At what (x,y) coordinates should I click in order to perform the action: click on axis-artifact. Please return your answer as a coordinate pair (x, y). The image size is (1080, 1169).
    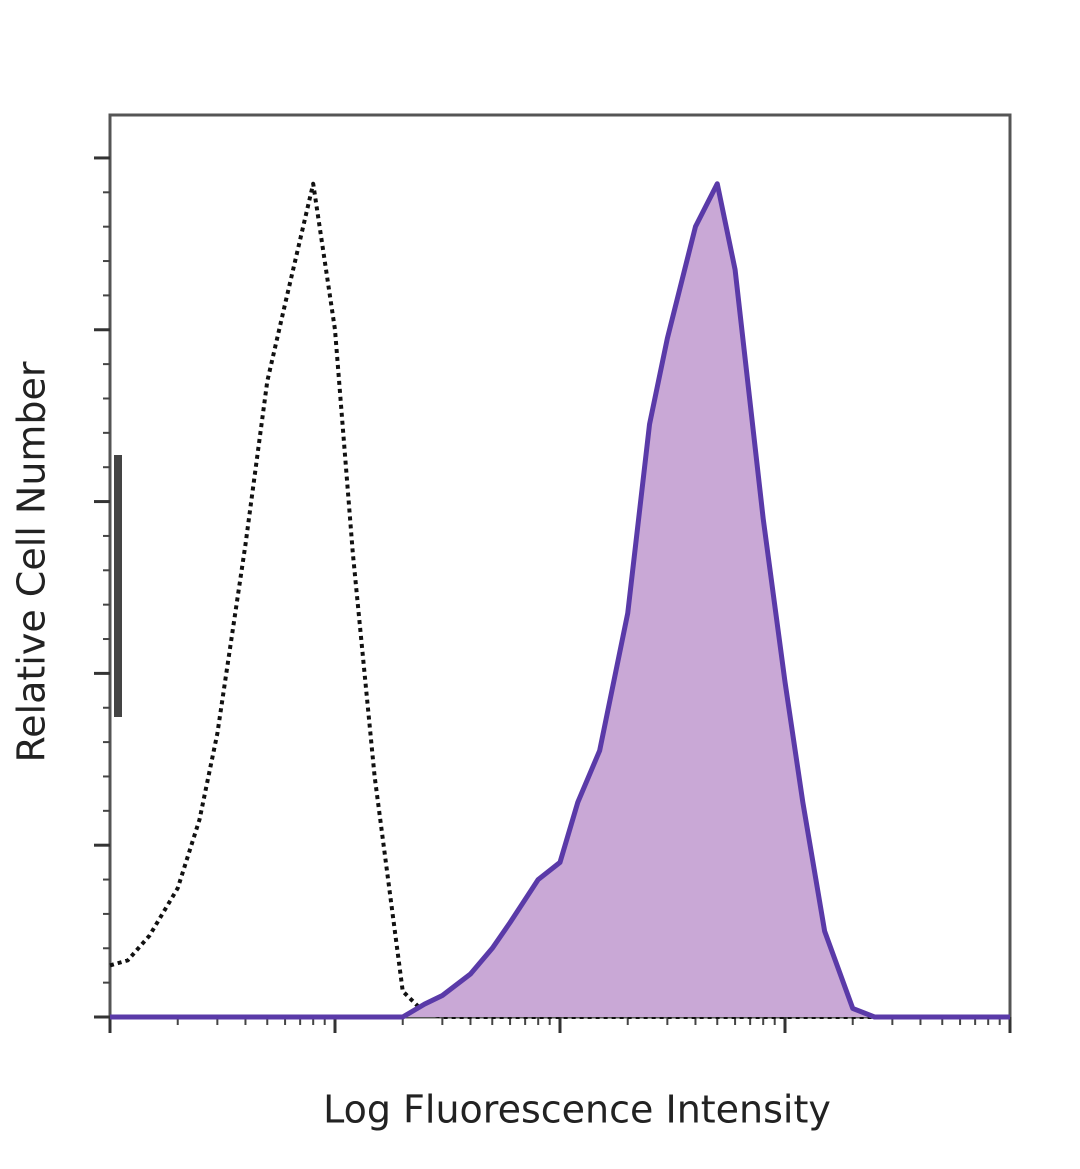
    Looking at the image, I should click on (118, 586).